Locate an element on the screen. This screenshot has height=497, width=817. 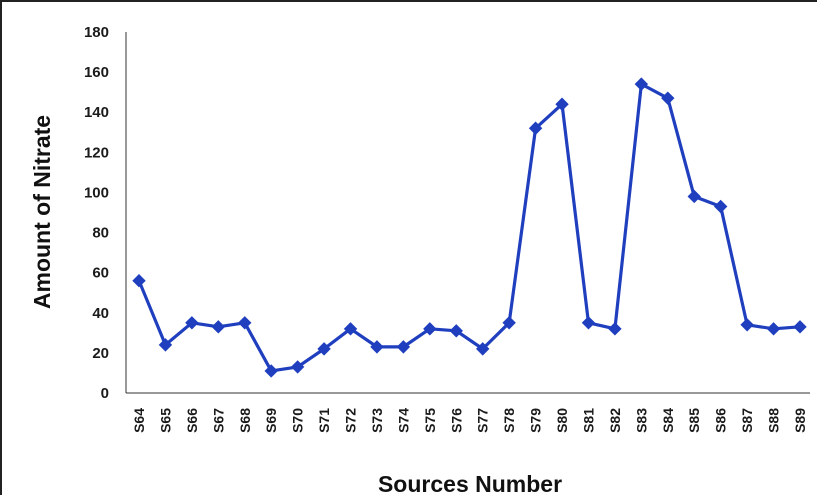
x-tick-label: S76 is located at coordinates (456, 420).